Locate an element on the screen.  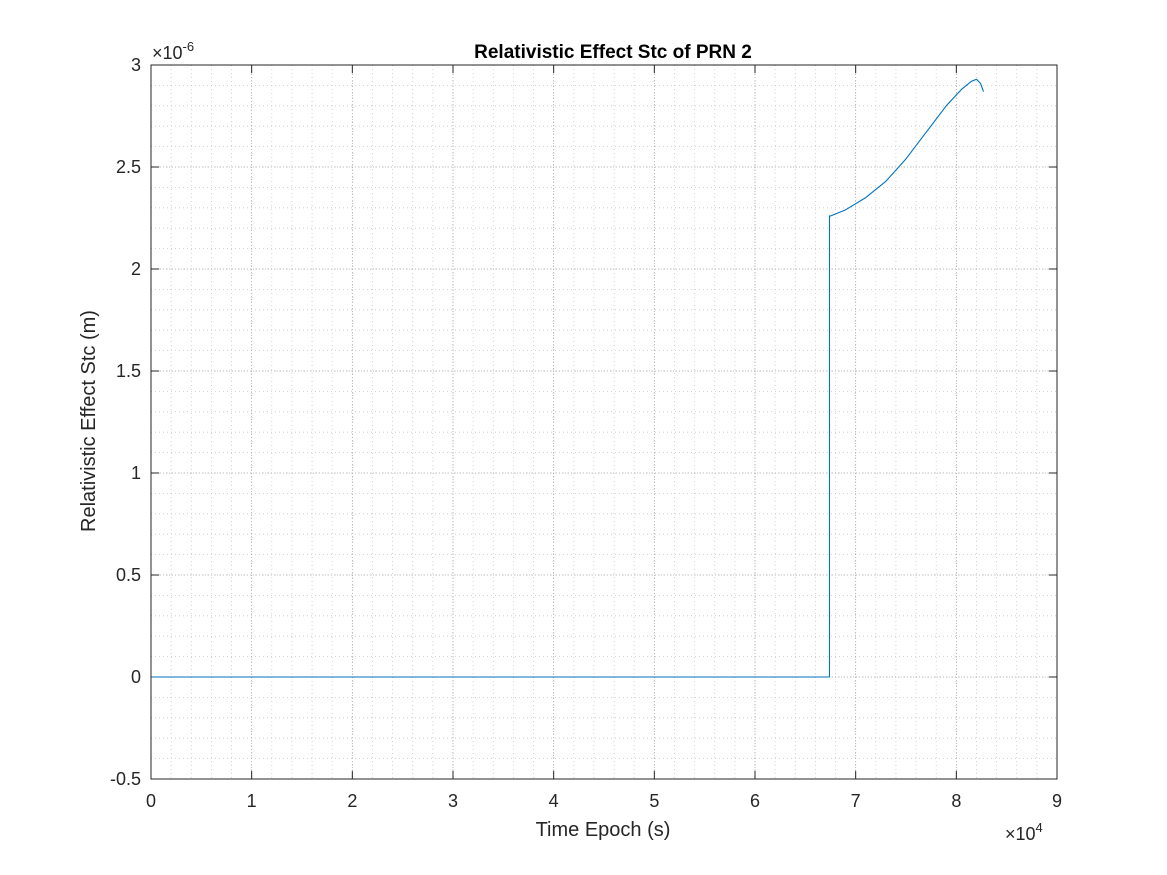
y-tick-label: -0.5 is located at coordinates (125, 779).